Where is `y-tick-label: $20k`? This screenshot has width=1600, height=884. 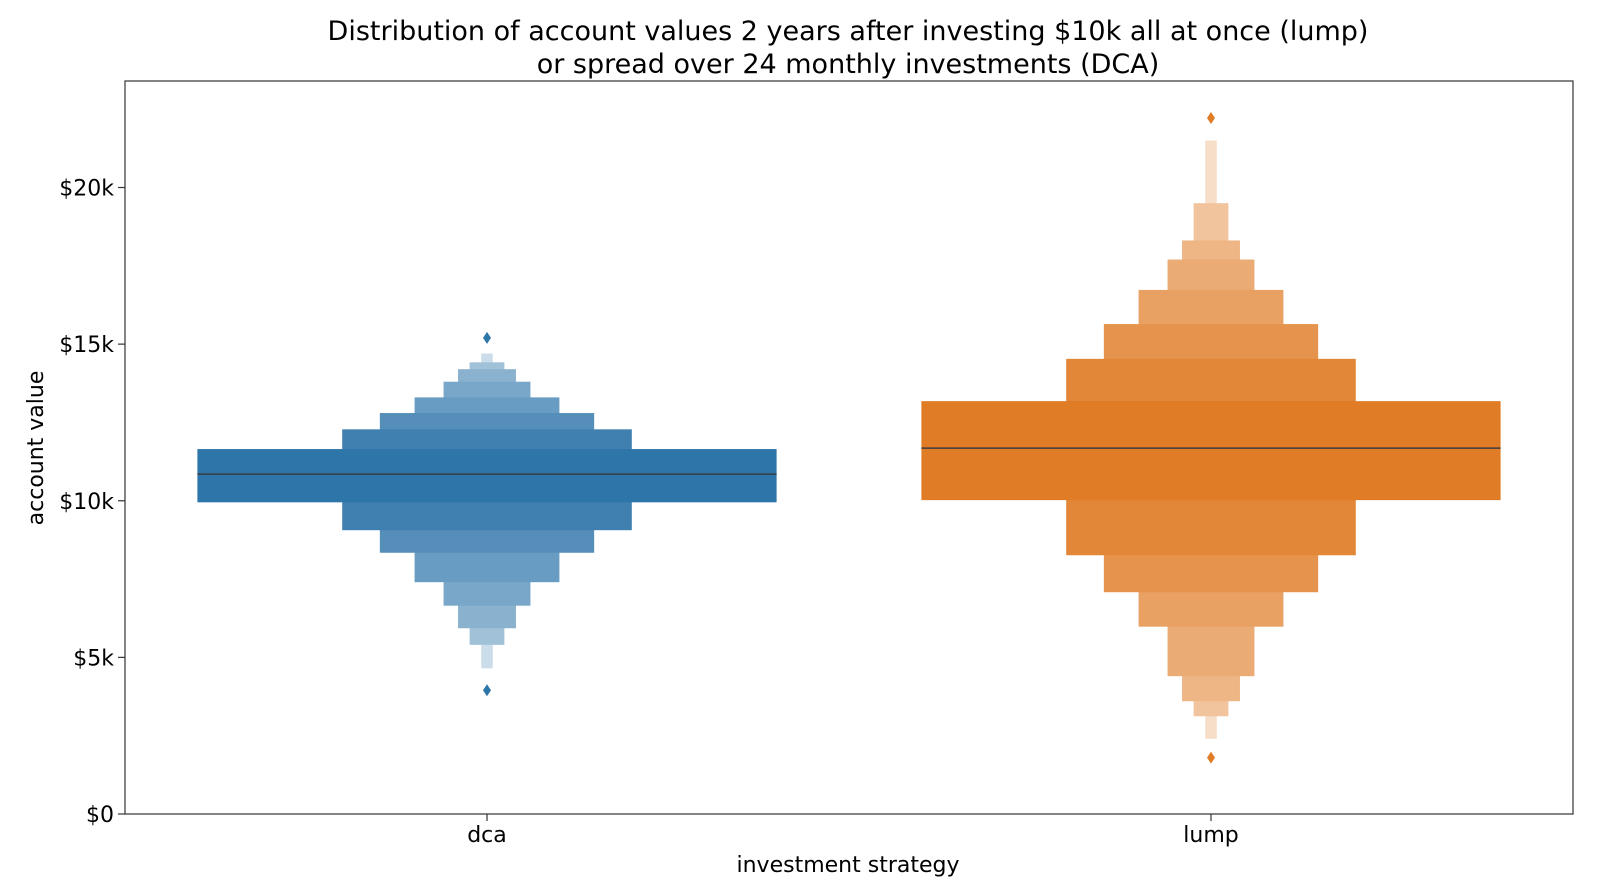 y-tick-label: $20k is located at coordinates (86, 189).